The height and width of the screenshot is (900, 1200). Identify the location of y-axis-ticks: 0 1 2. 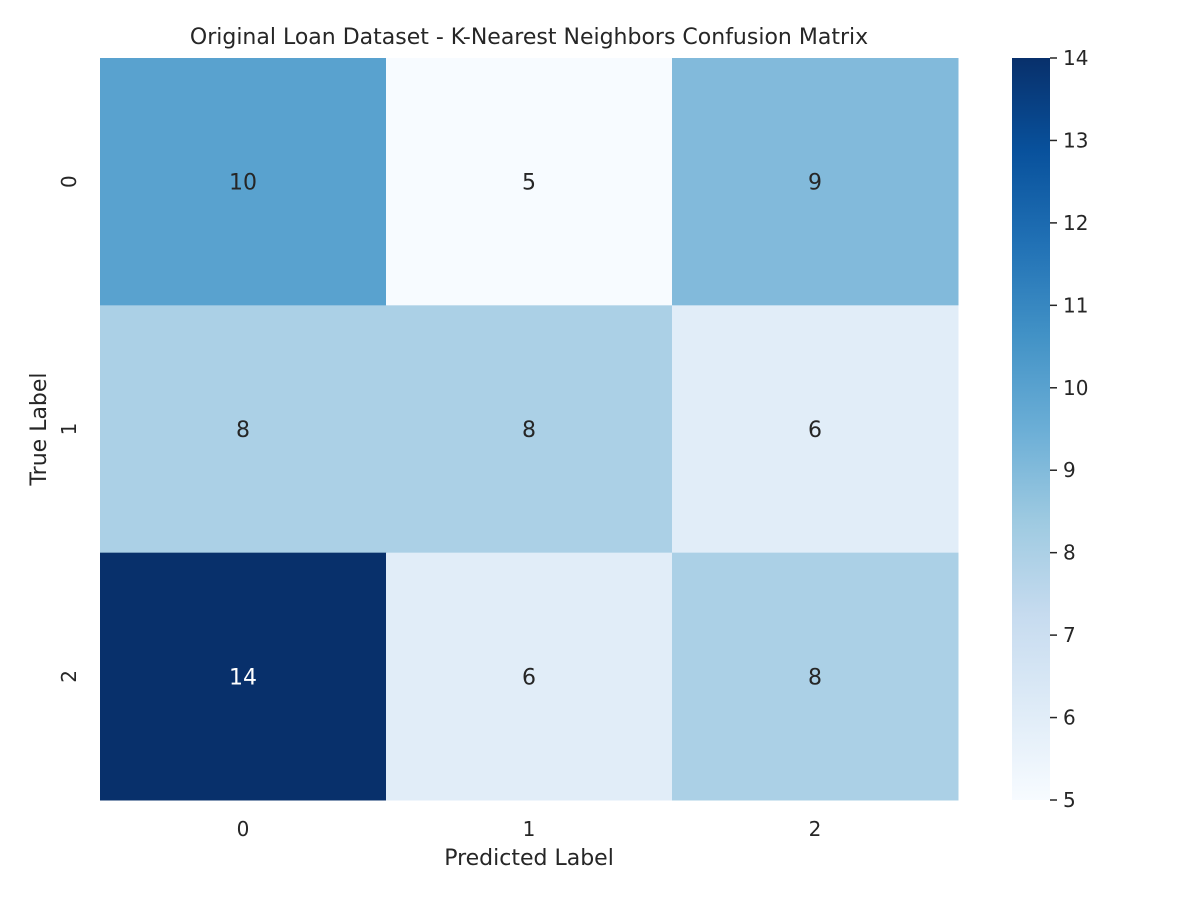
(69, 428).